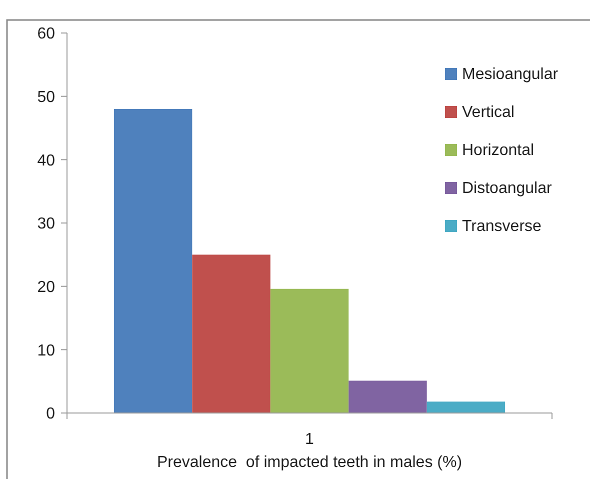 This screenshot has width=590, height=479. I want to click on x-axis-title: Prevalence of impacted teeth in males (%), so click(309, 462).